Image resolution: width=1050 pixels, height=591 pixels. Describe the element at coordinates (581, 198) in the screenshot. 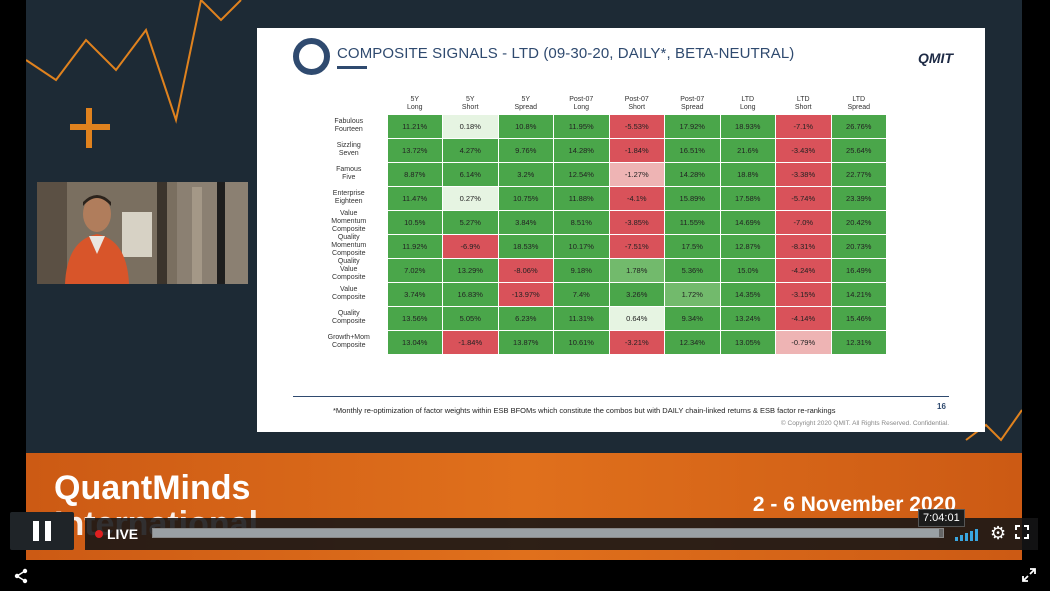

I see `table-cell: 11.88%` at that location.